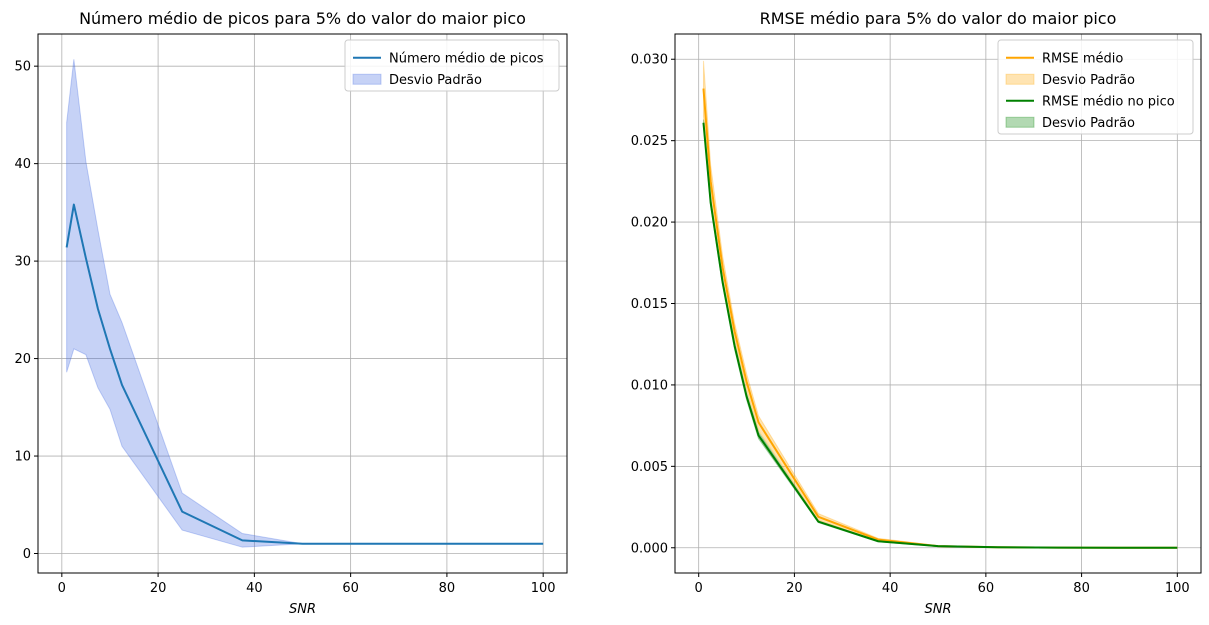 This screenshot has width=1209, height=625. Describe the element at coordinates (22, 359) in the screenshot. I see `y-tick-label: 20` at that location.